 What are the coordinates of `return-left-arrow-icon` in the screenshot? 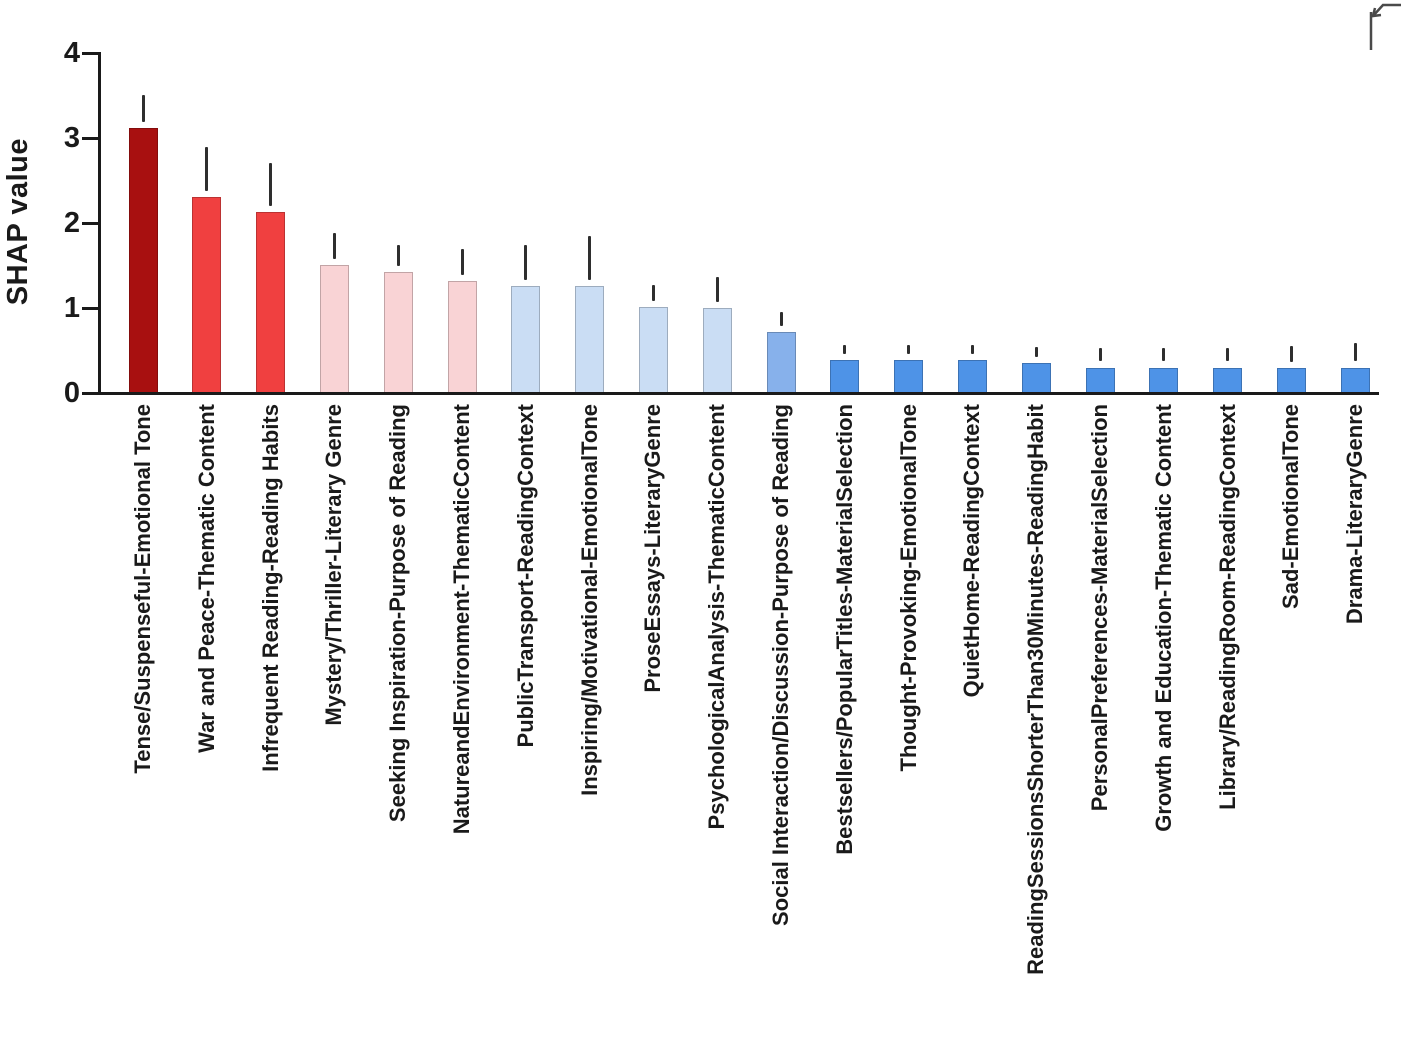 It's located at (1385, 26).